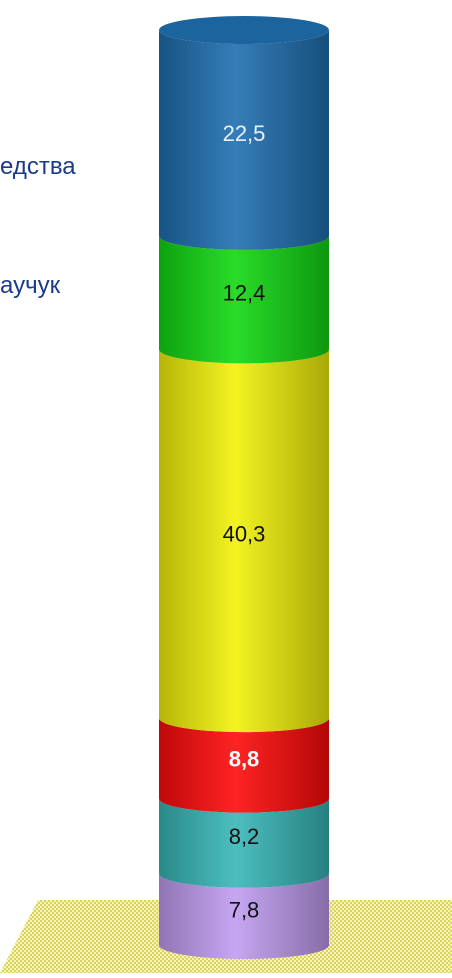 The height and width of the screenshot is (978, 452). What do you see at coordinates (244, 909) in the screenshot?
I see `data-label-7-8: 7,8` at bounding box center [244, 909].